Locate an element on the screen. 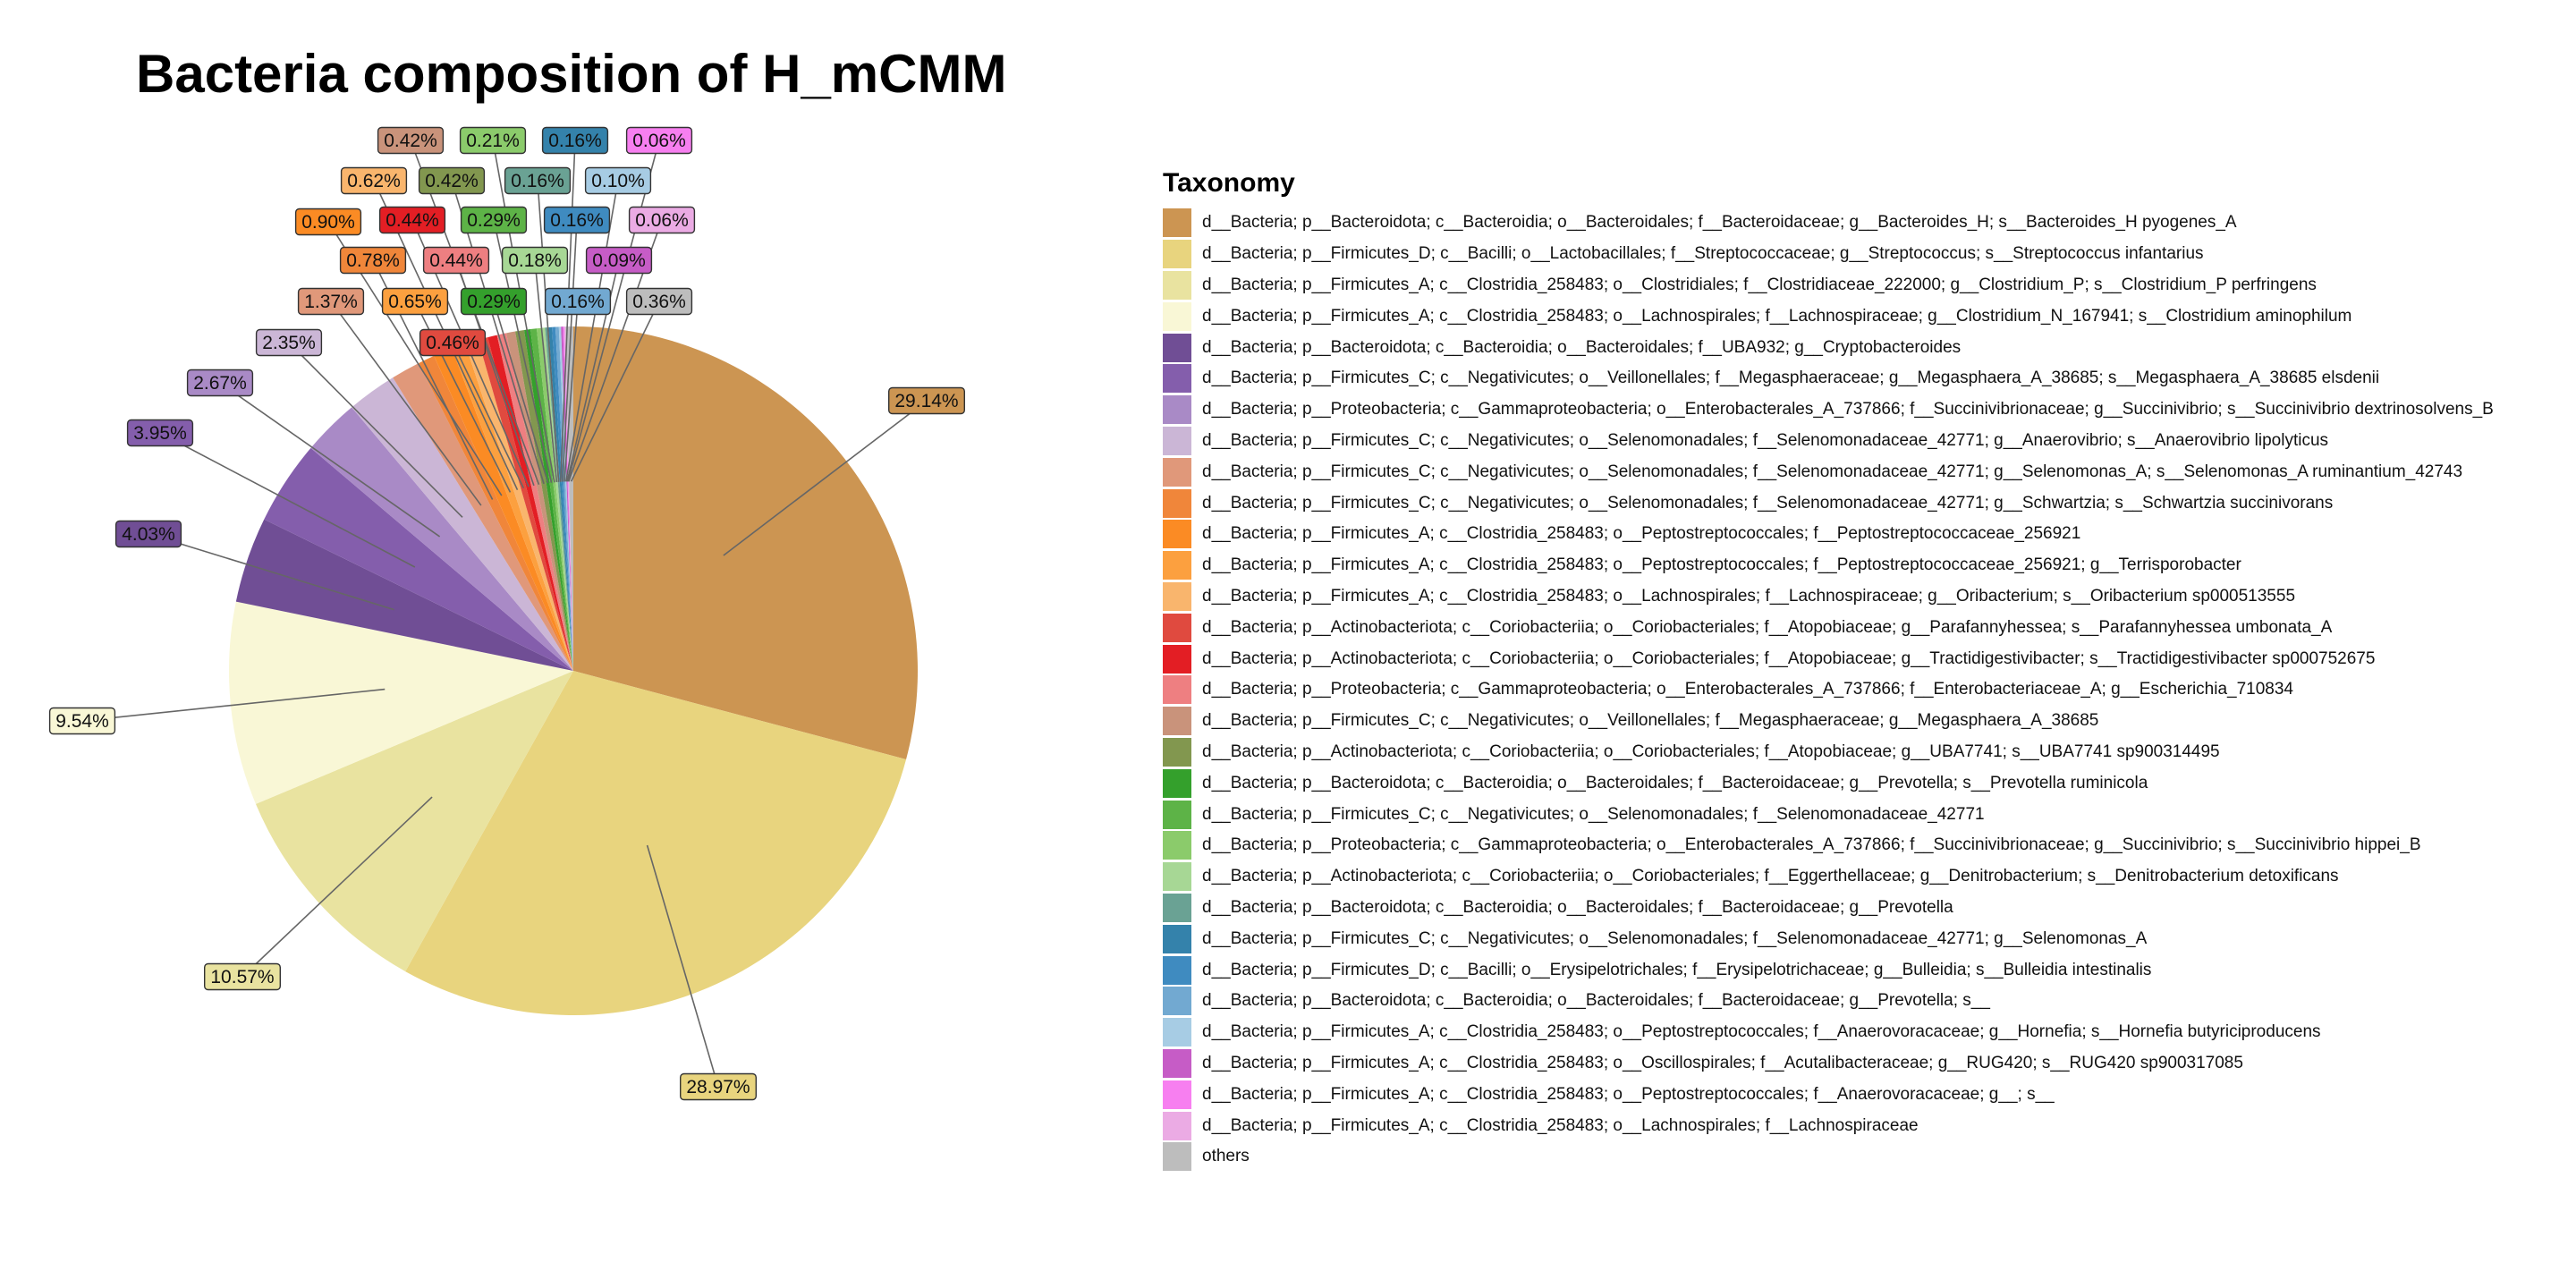 This screenshot has width=2576, height=1288. chart-title: Bacteria composition of H_mCMM is located at coordinates (571, 74).